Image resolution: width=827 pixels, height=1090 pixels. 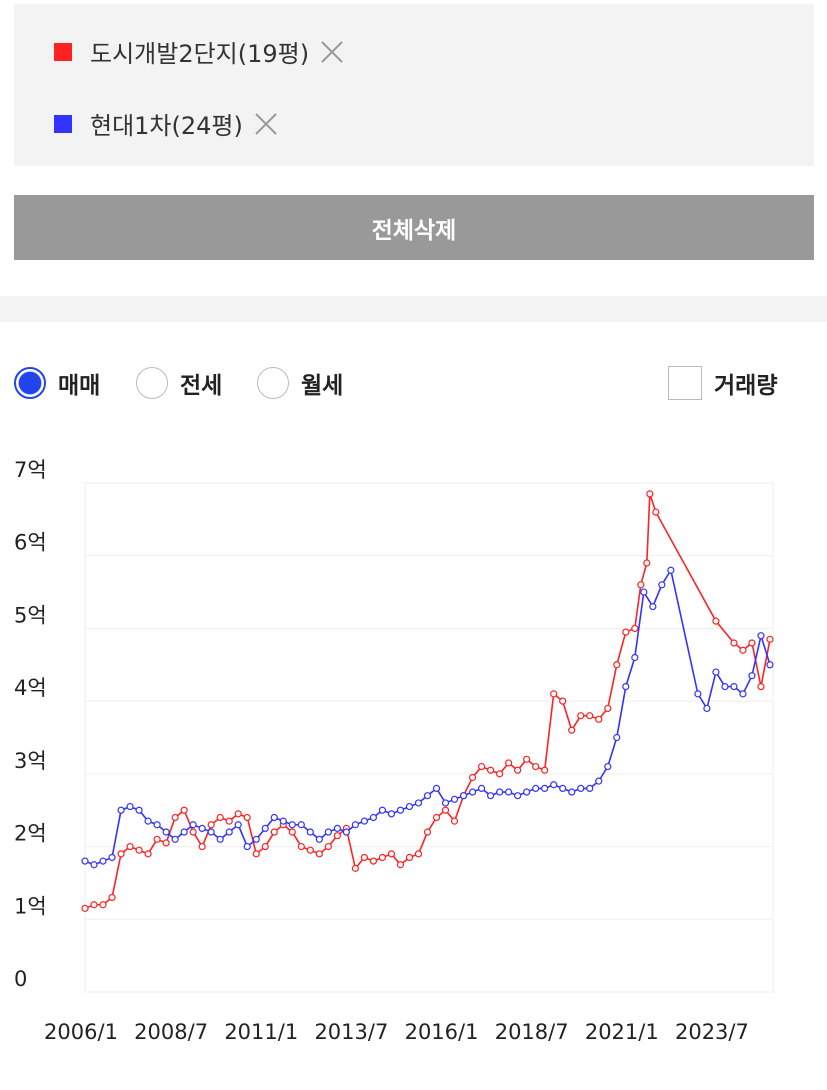 What do you see at coordinates (622, 1032) in the screenshot?
I see `x-tick-label: 2021/1` at bounding box center [622, 1032].